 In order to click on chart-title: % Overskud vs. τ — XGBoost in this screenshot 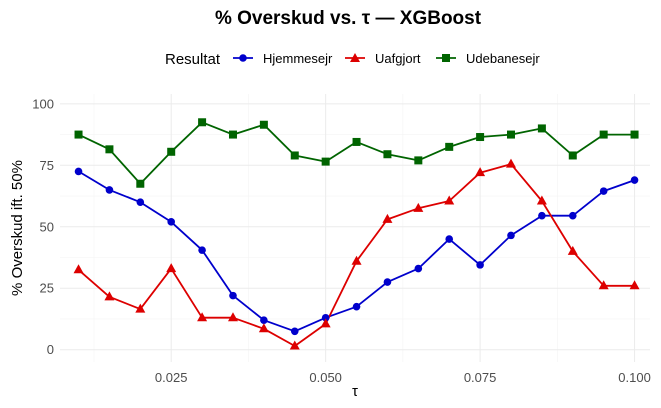, I will do `click(348, 18)`.